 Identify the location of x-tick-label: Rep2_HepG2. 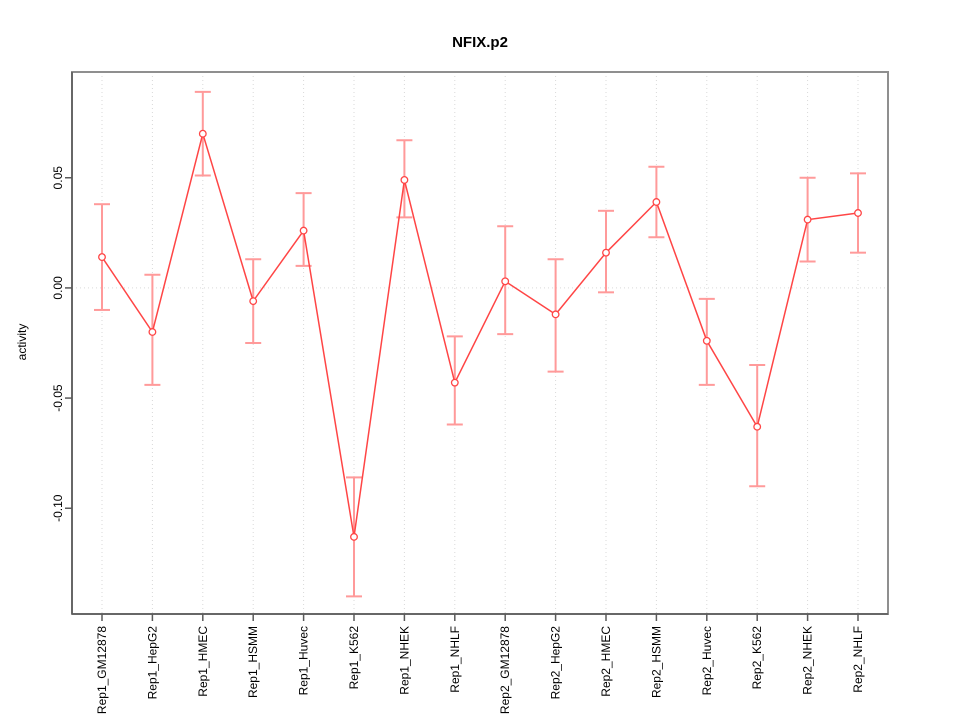
(556, 663).